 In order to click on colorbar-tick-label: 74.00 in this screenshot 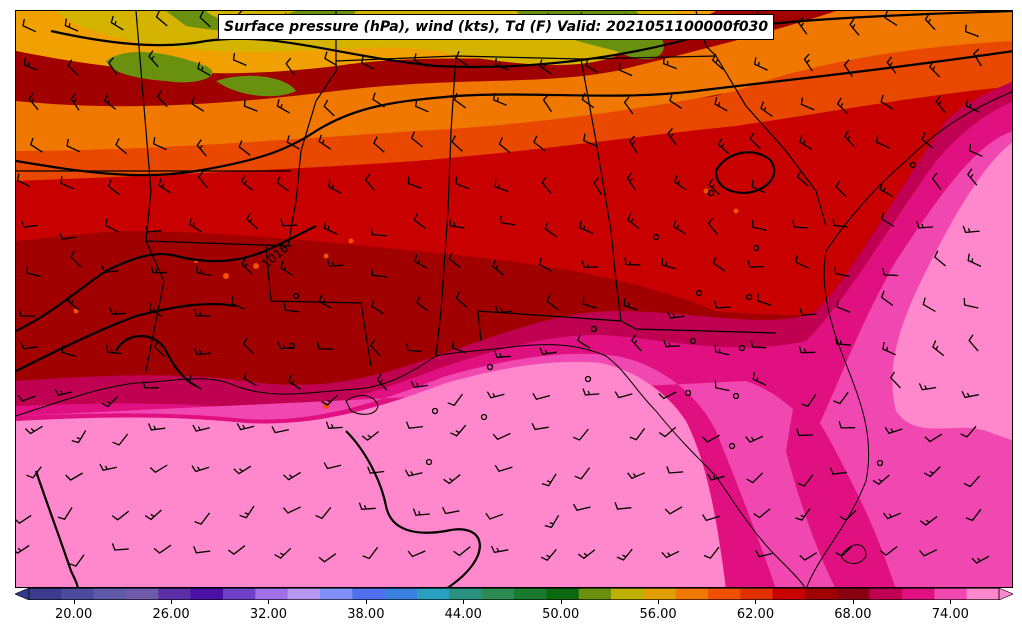, I will do `click(950, 614)`.